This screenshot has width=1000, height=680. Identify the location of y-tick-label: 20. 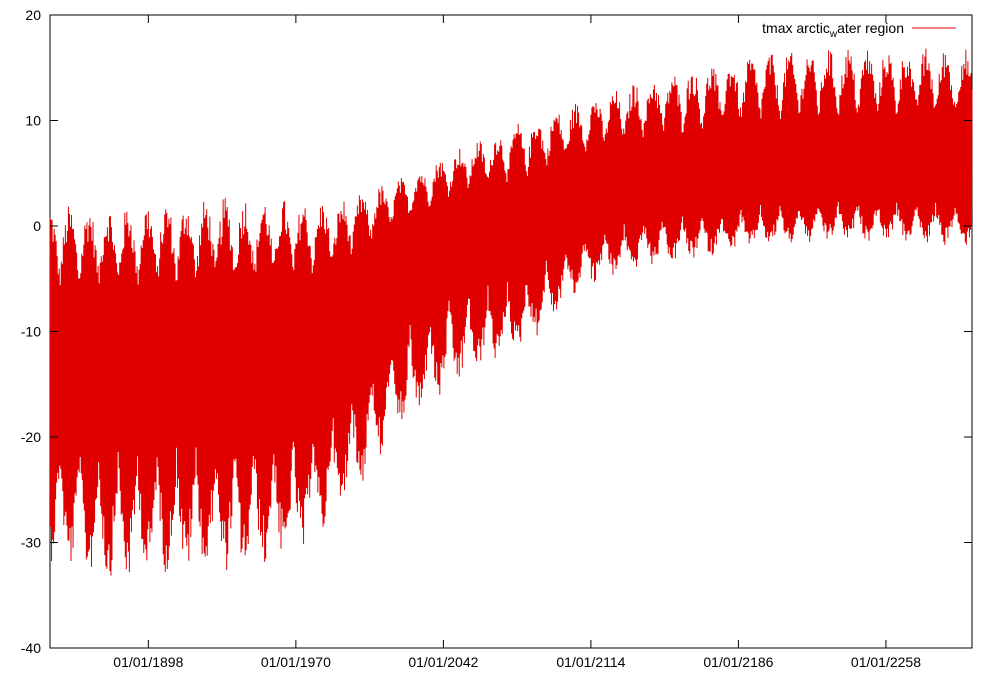
(33, 15).